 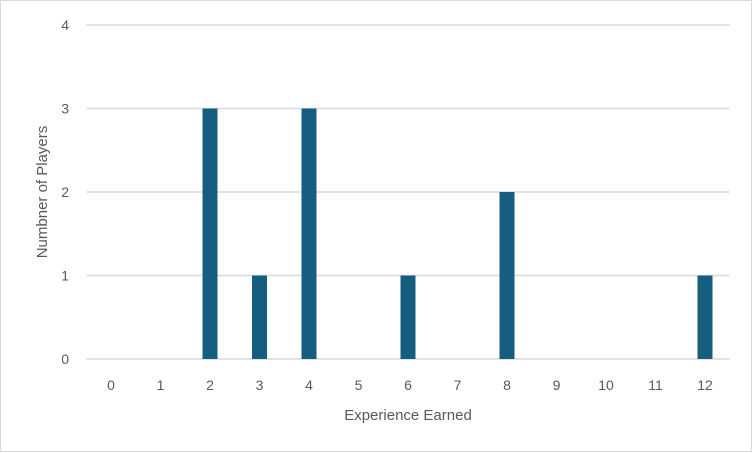 I want to click on x-tick-label: 9, so click(x=557, y=385).